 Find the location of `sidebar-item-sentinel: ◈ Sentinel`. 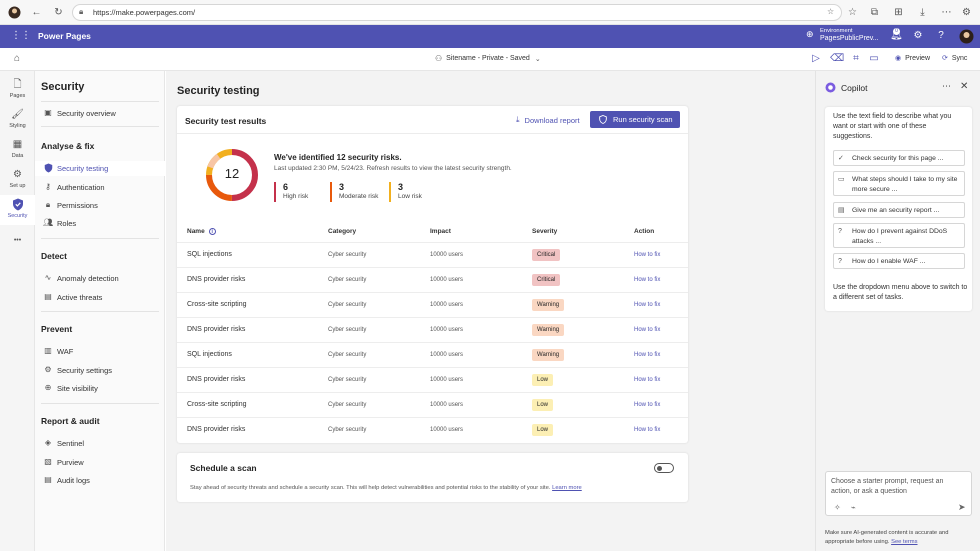

sidebar-item-sentinel: ◈ Sentinel is located at coordinates (100, 443).